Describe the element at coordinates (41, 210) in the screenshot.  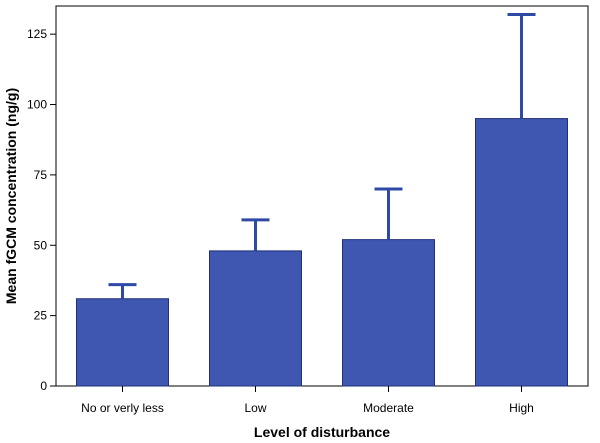
I see `y-axis: 0 25 50 75 100 125` at that location.